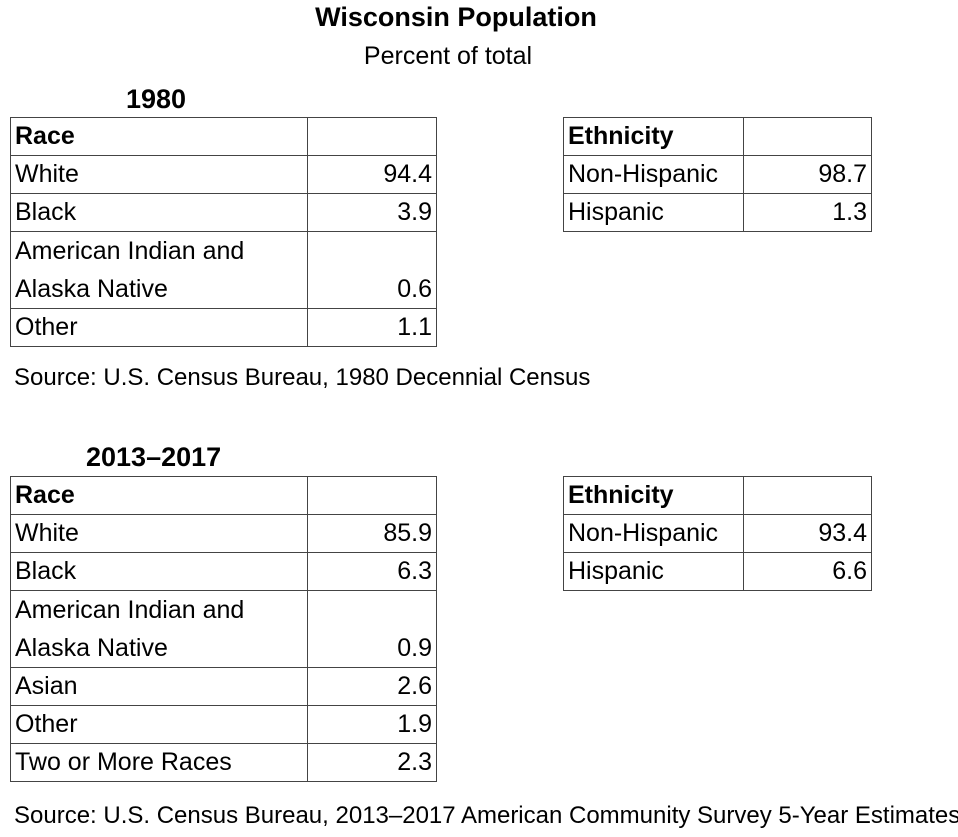 Image resolution: width=958 pixels, height=837 pixels. I want to click on race-value: 1.9, so click(372, 724).